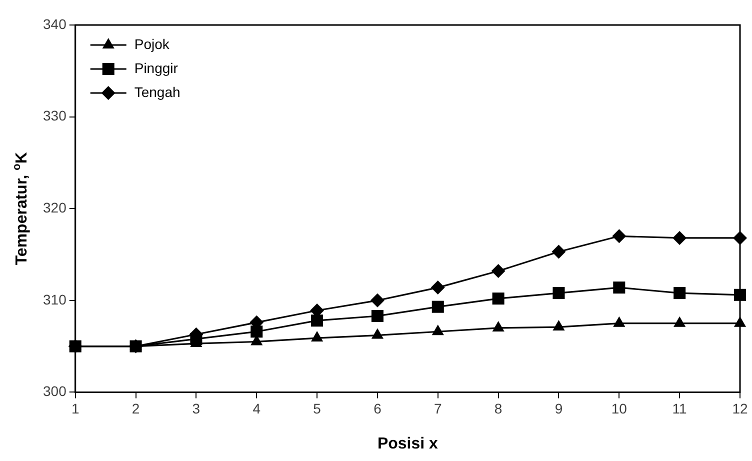 This screenshot has width=752, height=461. Describe the element at coordinates (740, 408) in the screenshot. I see `x-tick-label: 12` at that location.